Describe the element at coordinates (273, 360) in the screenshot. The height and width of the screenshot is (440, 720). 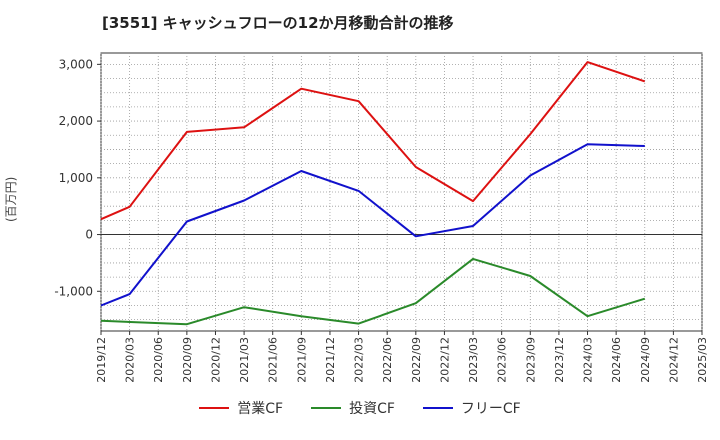
I see `x-tick-label: 2021/06` at that location.